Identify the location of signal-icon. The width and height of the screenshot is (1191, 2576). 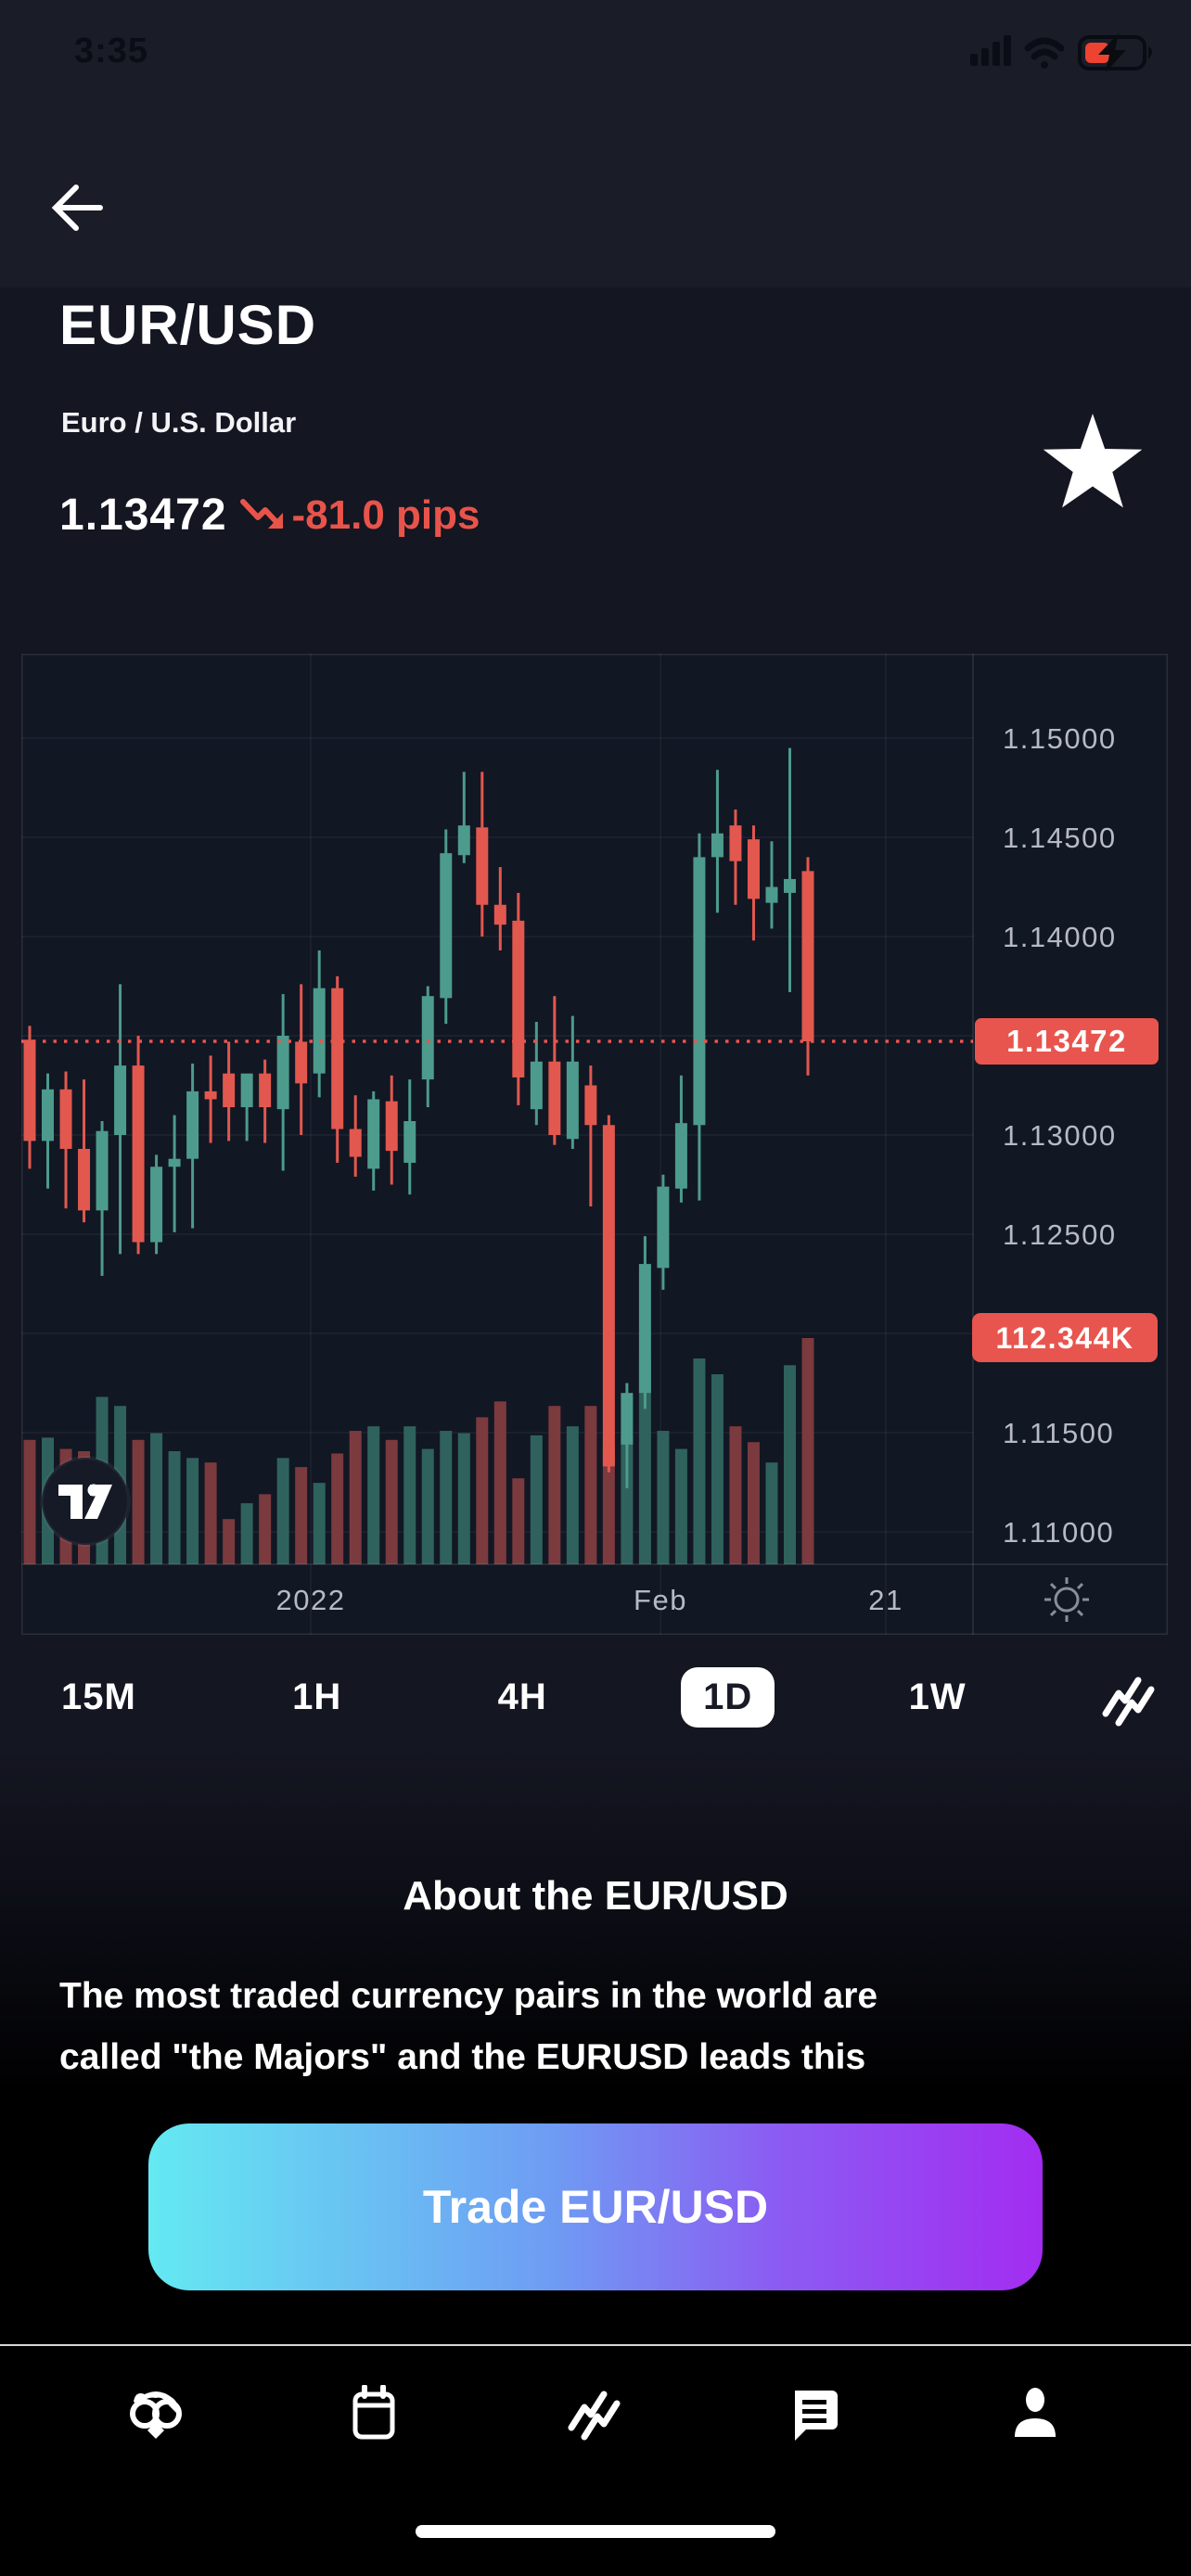
(990, 50).